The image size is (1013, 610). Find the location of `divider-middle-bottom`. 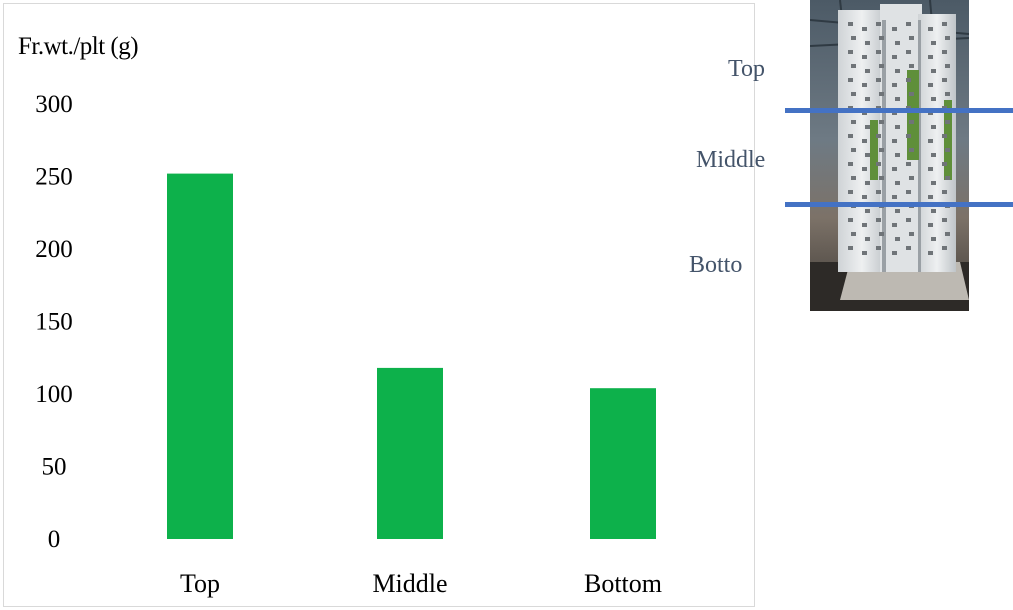

divider-middle-bottom is located at coordinates (899, 204).